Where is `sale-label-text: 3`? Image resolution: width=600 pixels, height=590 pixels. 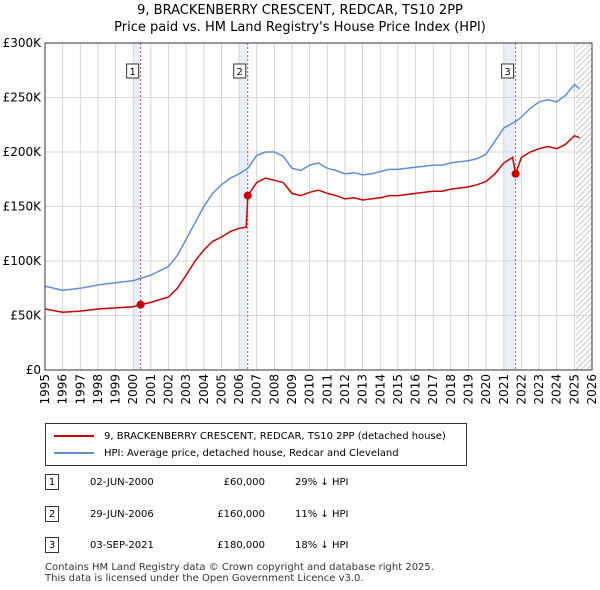 sale-label-text: 3 is located at coordinates (507, 72).